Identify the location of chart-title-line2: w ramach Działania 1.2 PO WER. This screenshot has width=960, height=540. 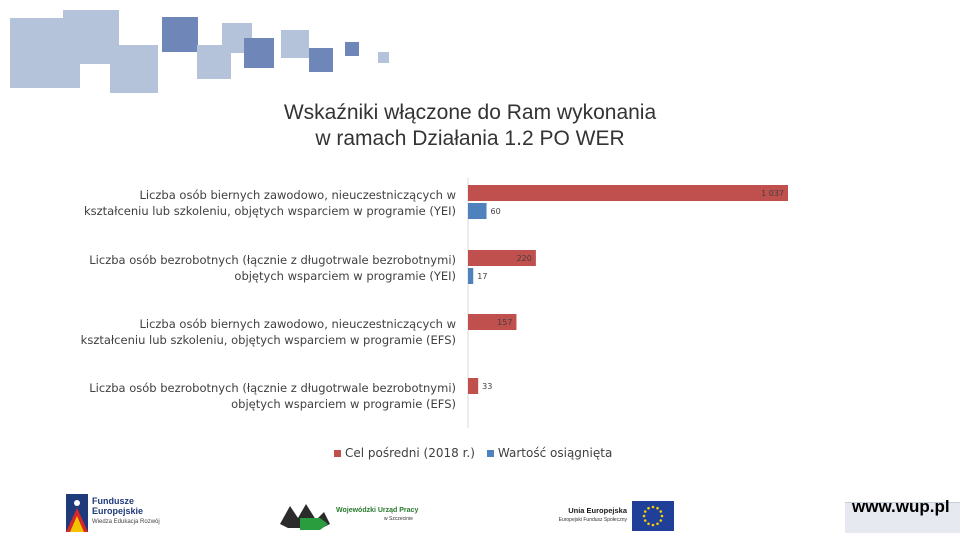
(470, 138).